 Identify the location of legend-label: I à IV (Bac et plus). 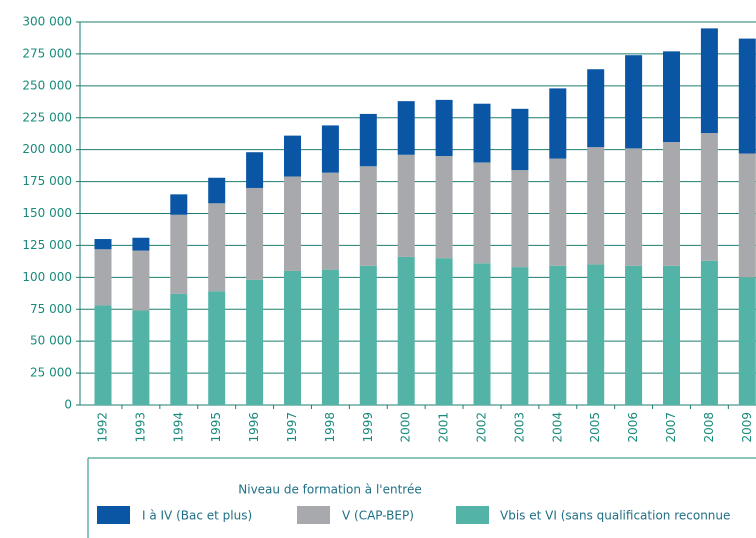
(197, 516).